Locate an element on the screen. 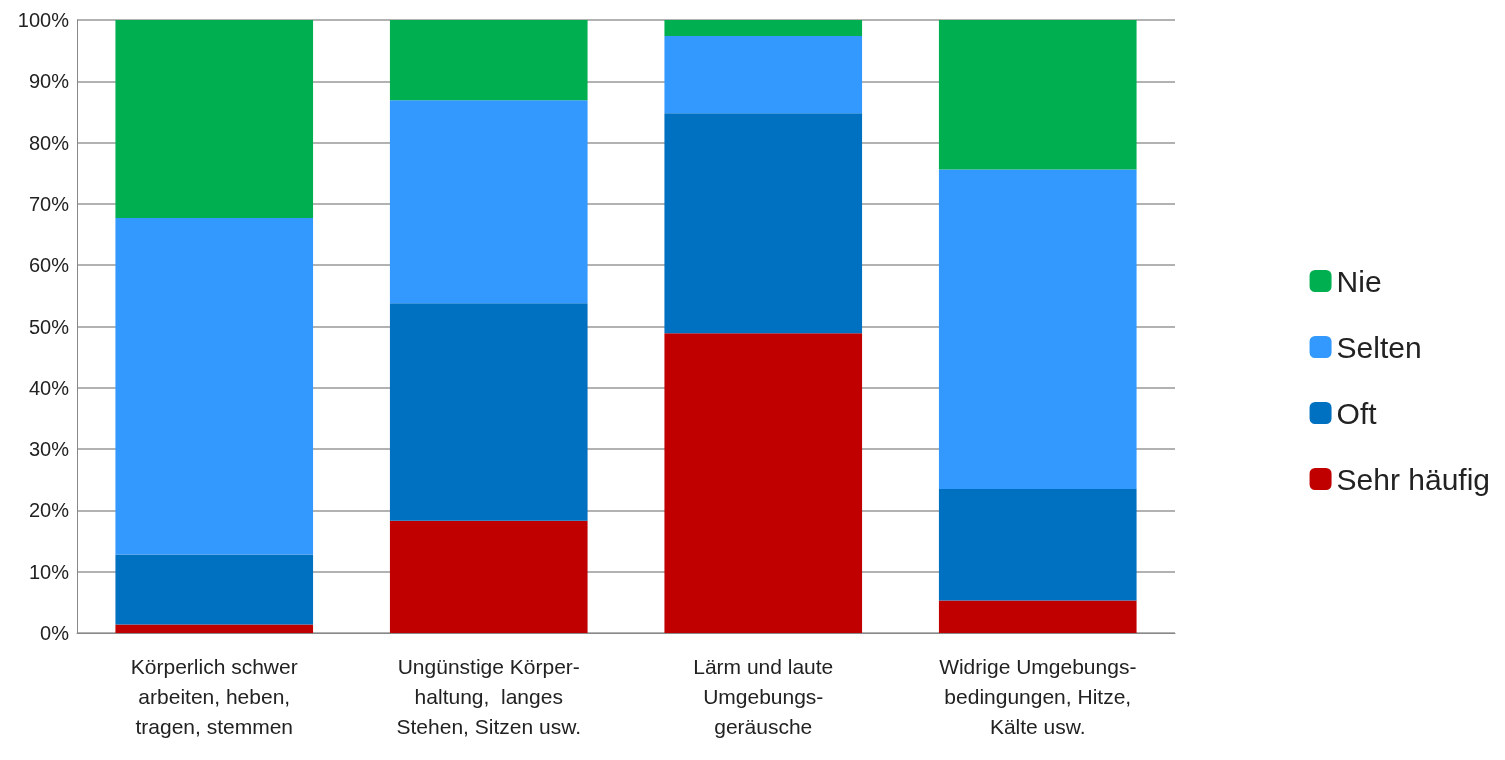 The height and width of the screenshot is (760, 1505). legend-label: Nie is located at coordinates (1359, 281).